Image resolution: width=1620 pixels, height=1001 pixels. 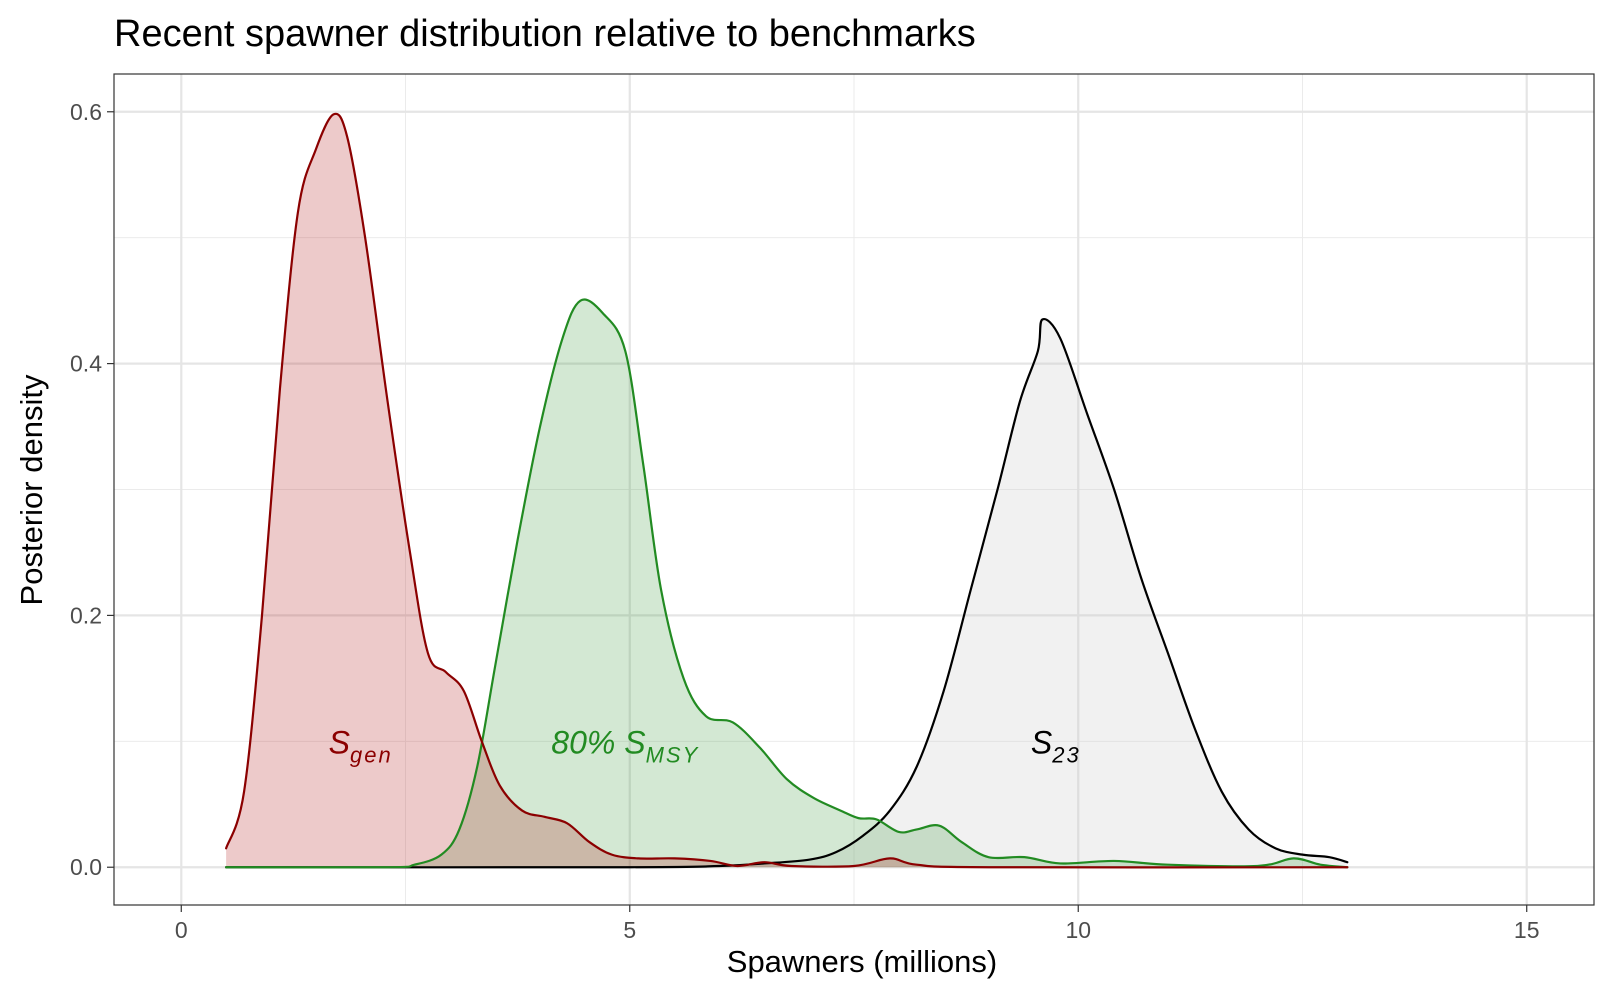 I want to click on y-tick-label: 0.4, so click(x=86, y=364).